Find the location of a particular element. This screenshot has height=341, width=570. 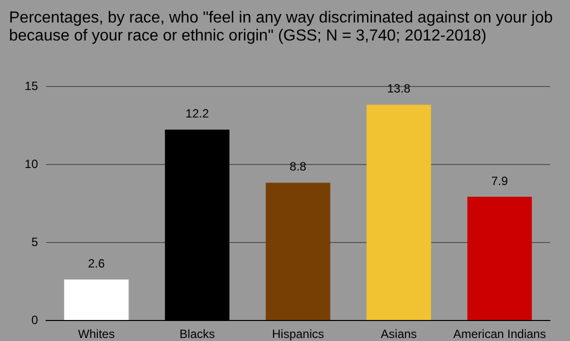

data-label: 12.2 is located at coordinates (198, 113).